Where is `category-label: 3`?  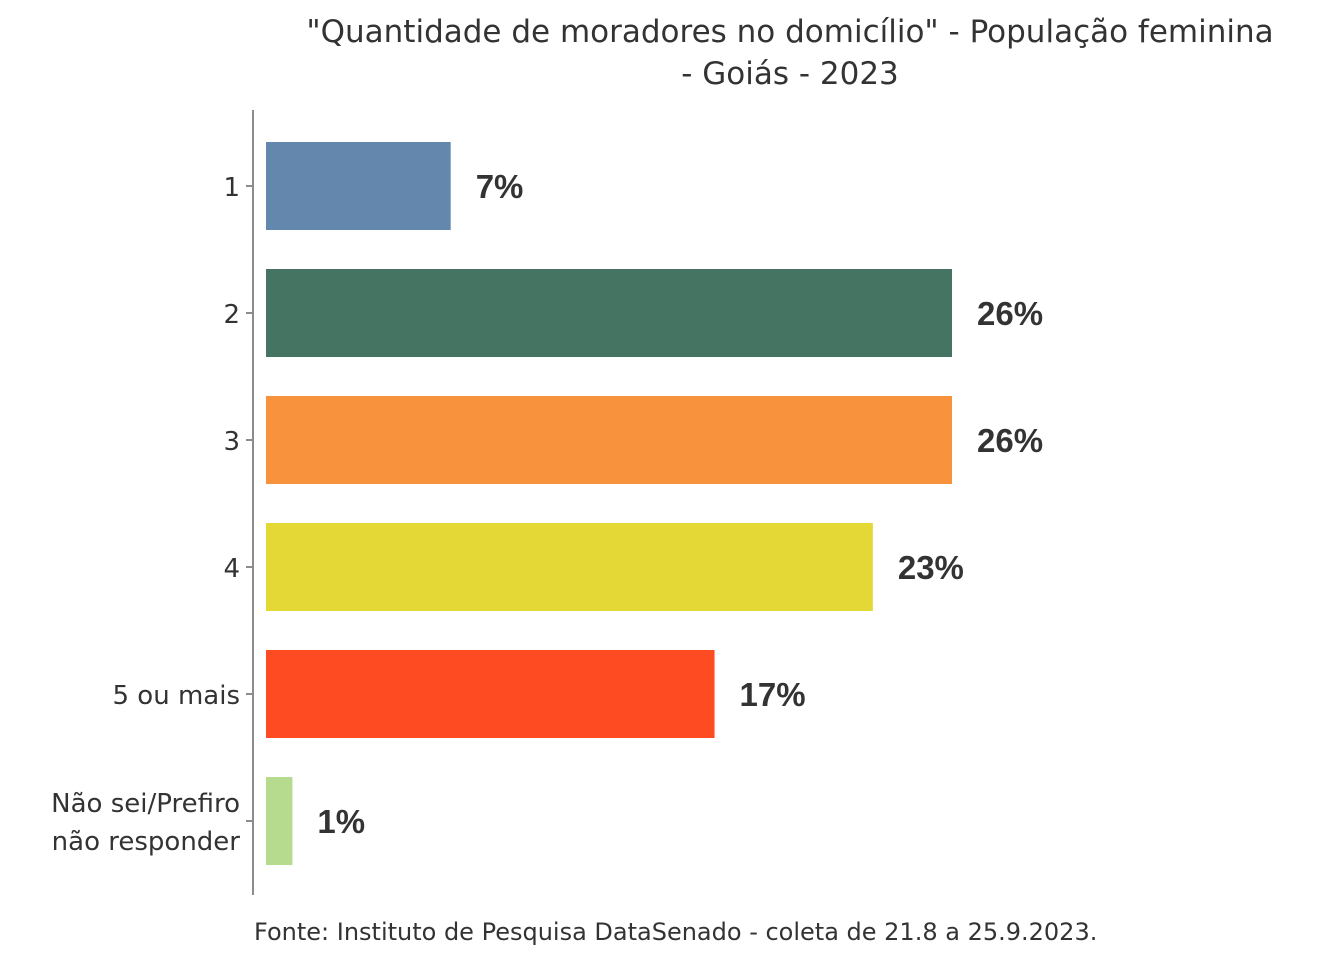
category-label: 3 is located at coordinates (231, 442).